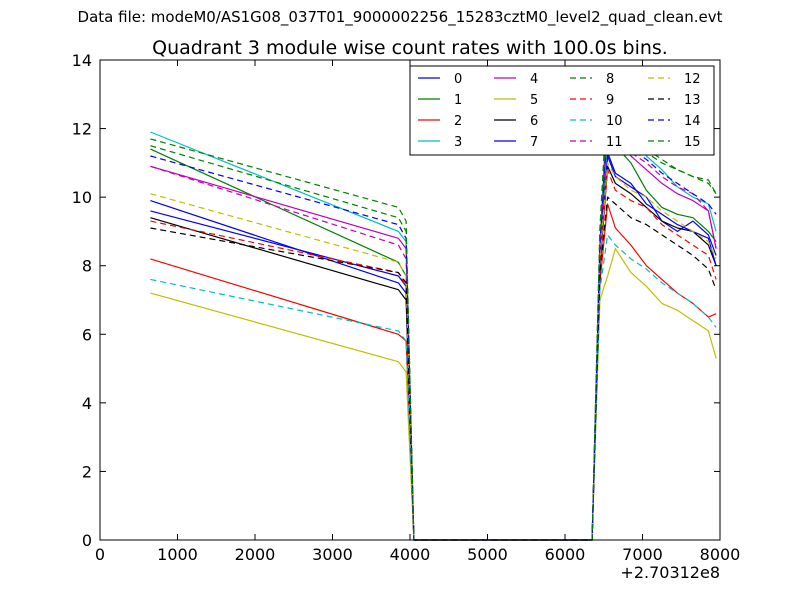 The image size is (800, 600). Describe the element at coordinates (692, 142) in the screenshot. I see `legend-label-15: 15` at that location.